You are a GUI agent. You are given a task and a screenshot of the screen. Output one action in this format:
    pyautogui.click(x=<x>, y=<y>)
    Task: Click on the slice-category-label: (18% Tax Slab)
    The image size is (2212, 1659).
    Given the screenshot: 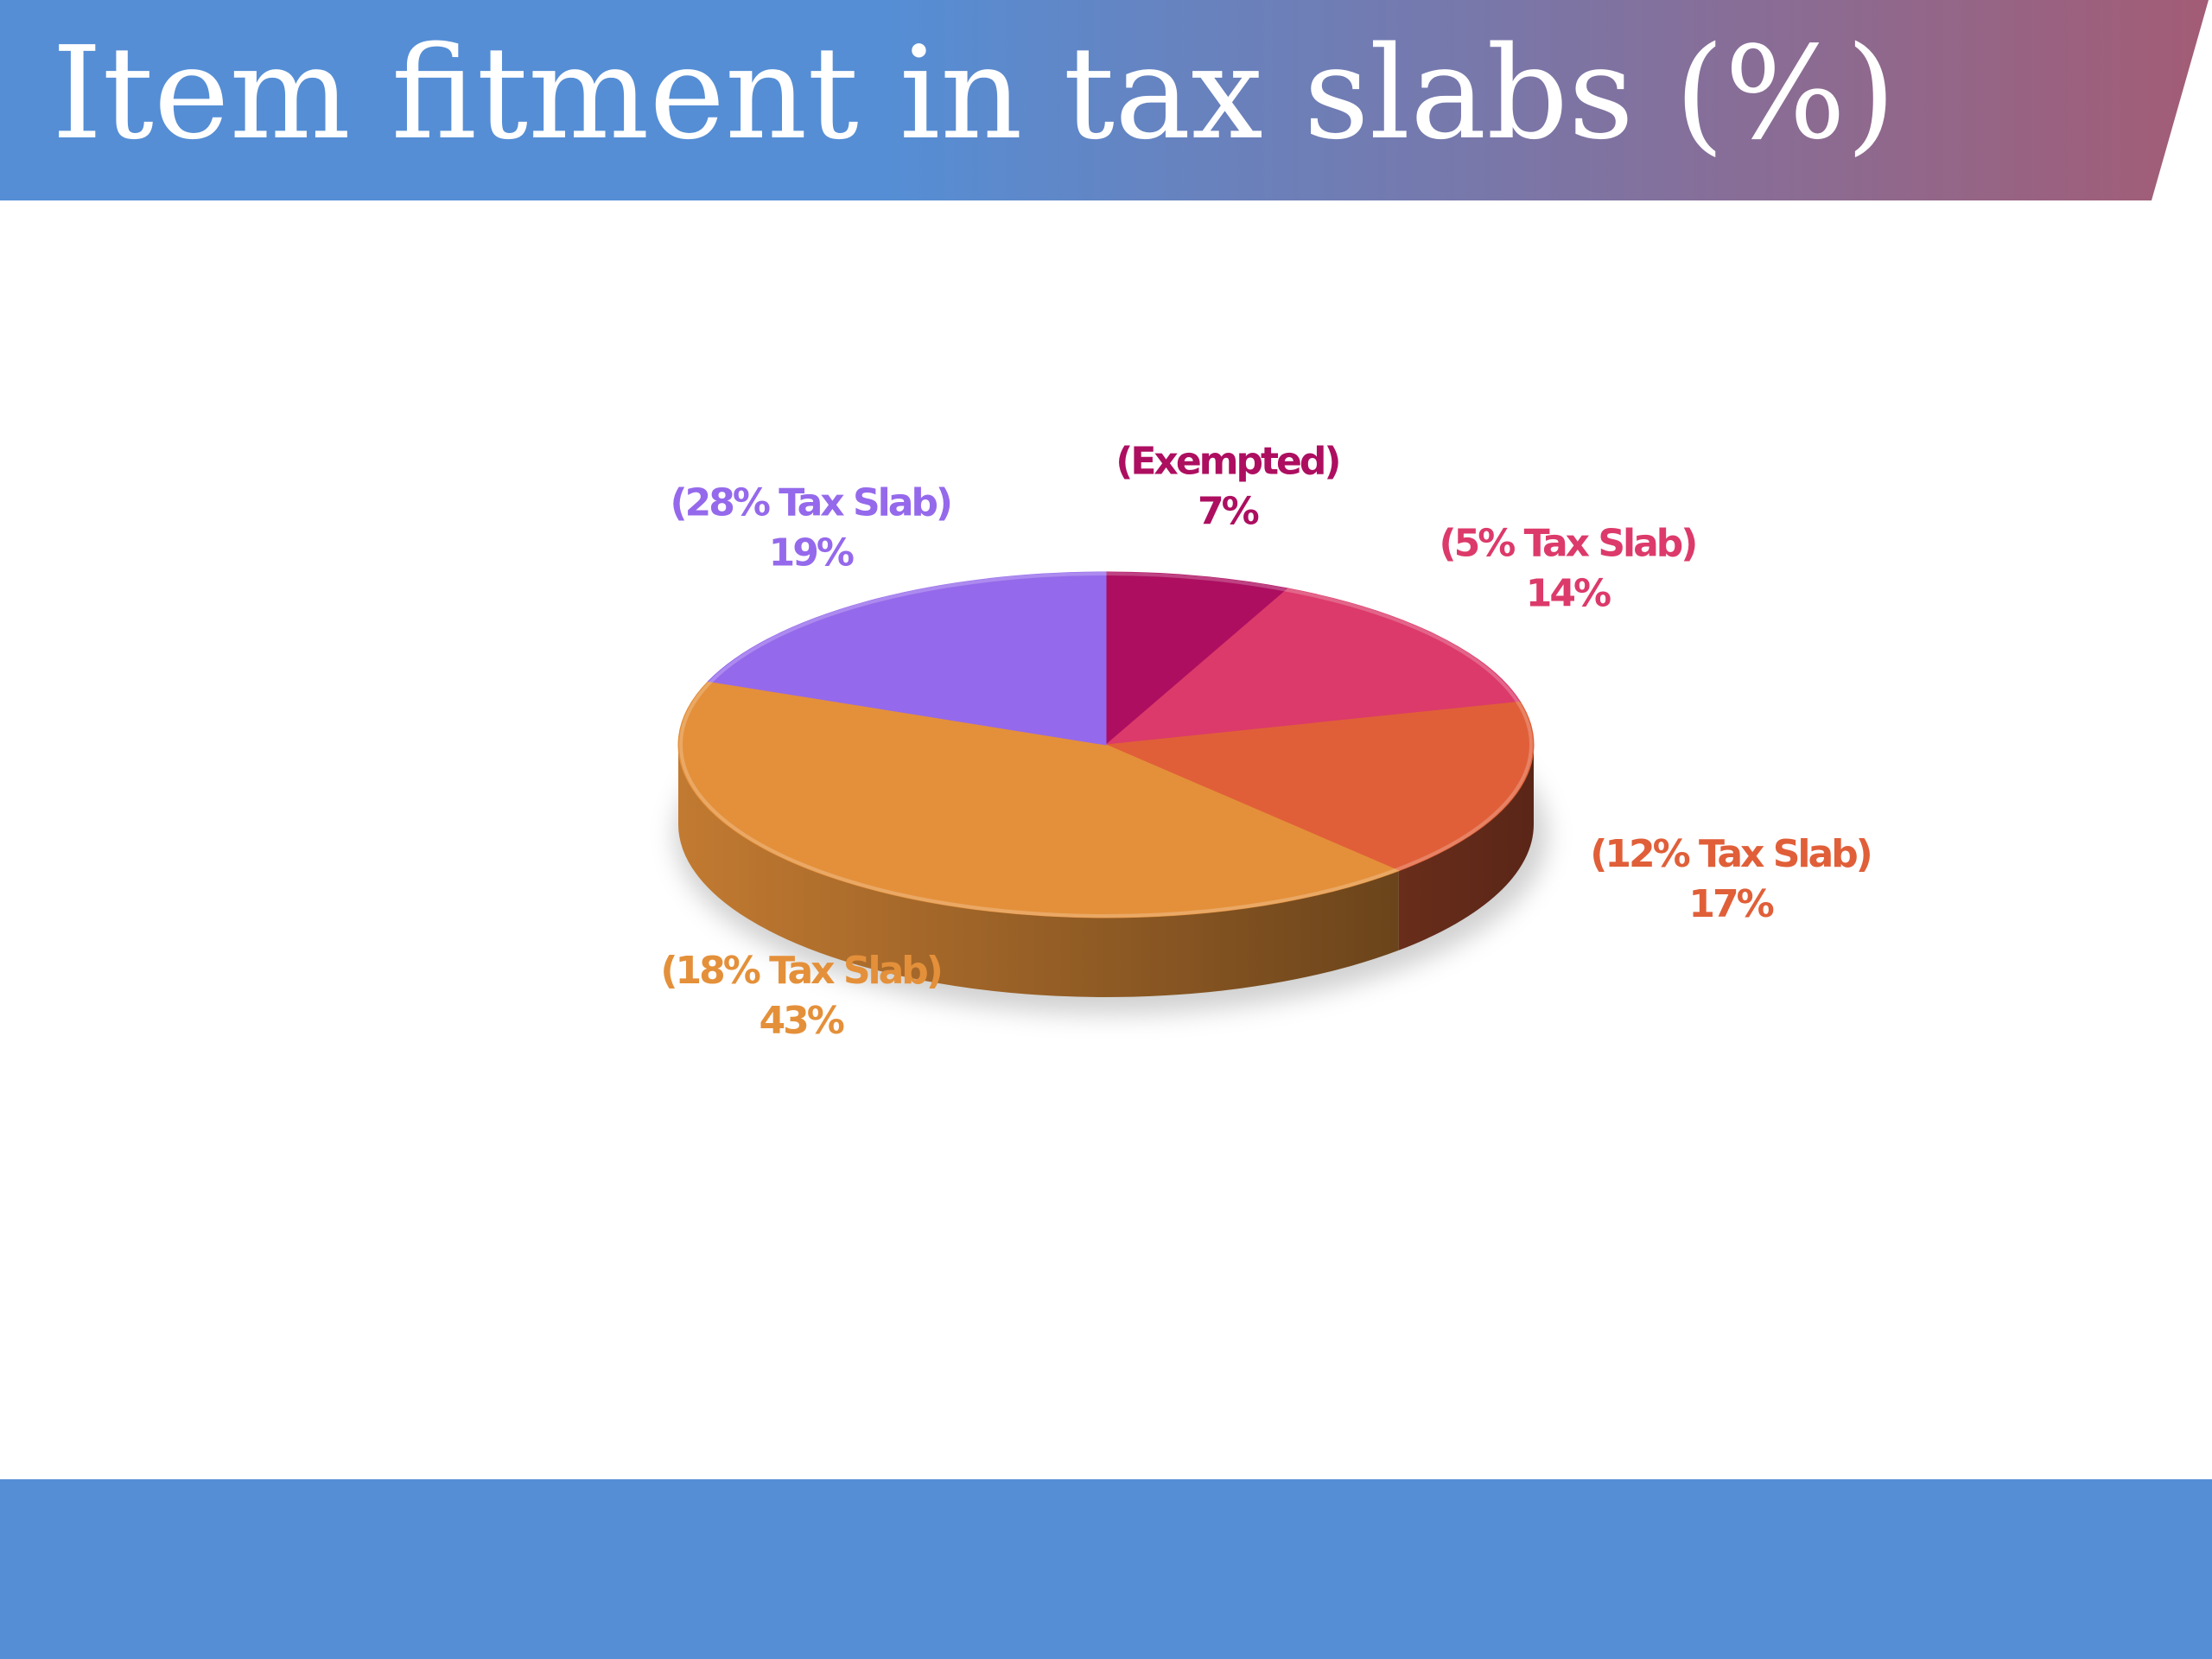 What is the action you would take?
    pyautogui.click(x=800, y=971)
    